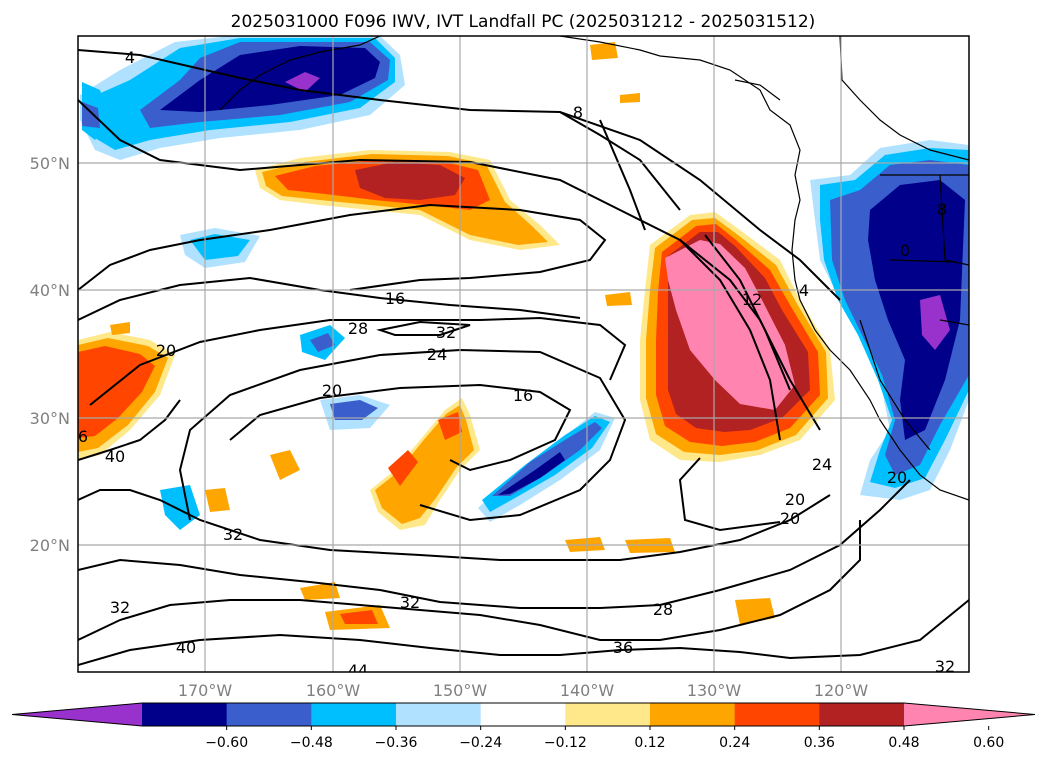  What do you see at coordinates (737, 337) in the screenshot?
I see `fill-positive-offshore-california` at bounding box center [737, 337].